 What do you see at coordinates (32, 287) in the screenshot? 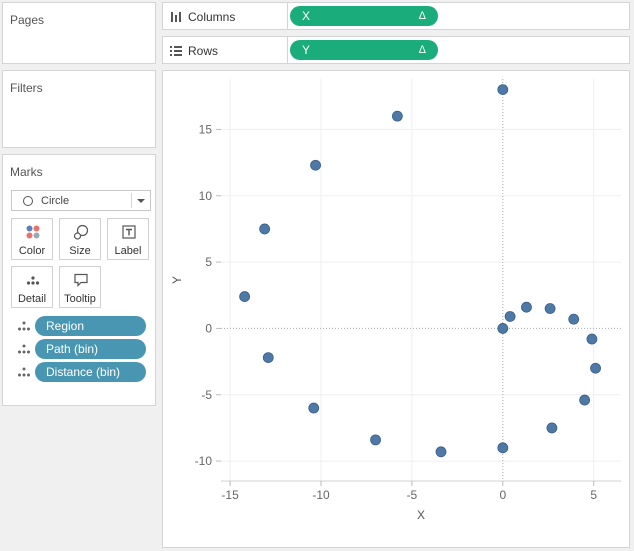
I see `detail-button: Detail` at bounding box center [32, 287].